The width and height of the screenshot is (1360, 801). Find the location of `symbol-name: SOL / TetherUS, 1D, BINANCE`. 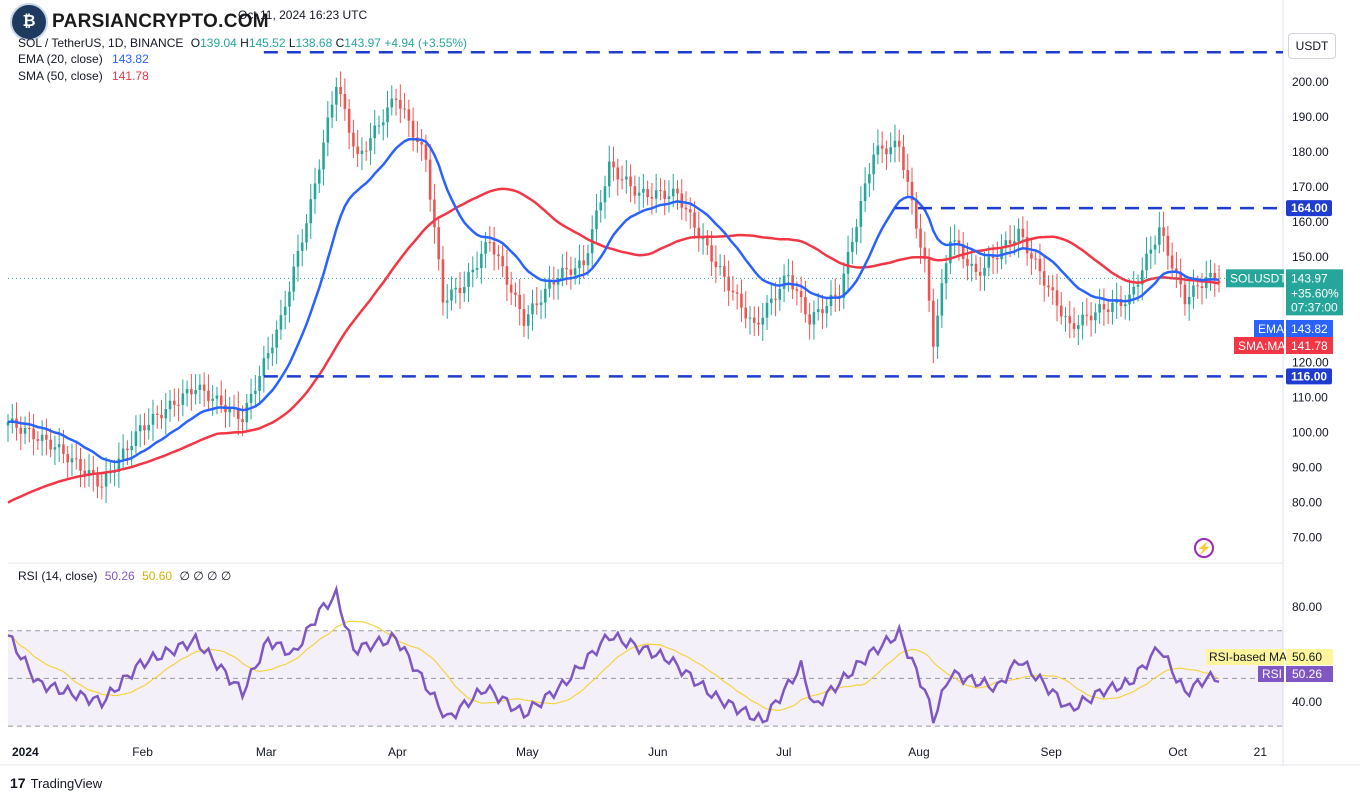

symbol-name: SOL / TetherUS, 1D, BINANCE is located at coordinates (101, 43).